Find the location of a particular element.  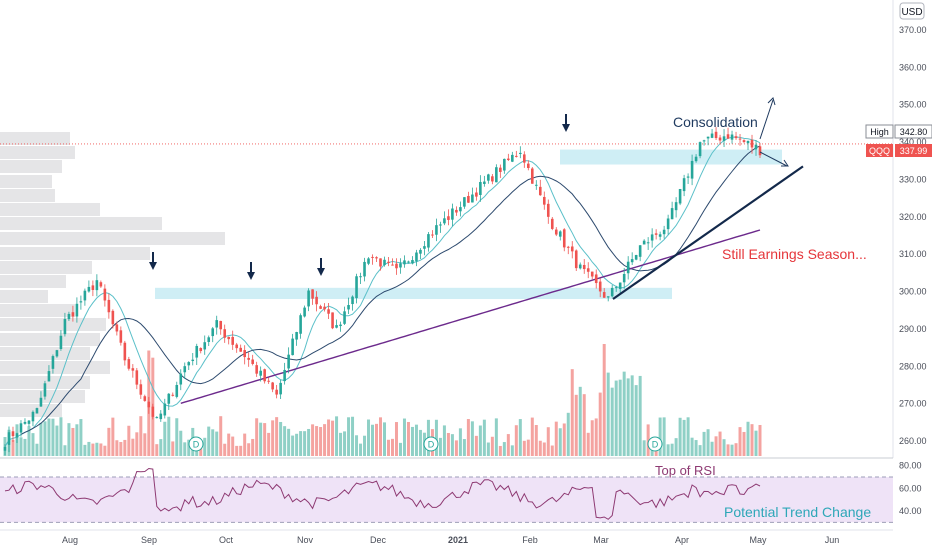

breakout-arrow-down is located at coordinates (773, 159).